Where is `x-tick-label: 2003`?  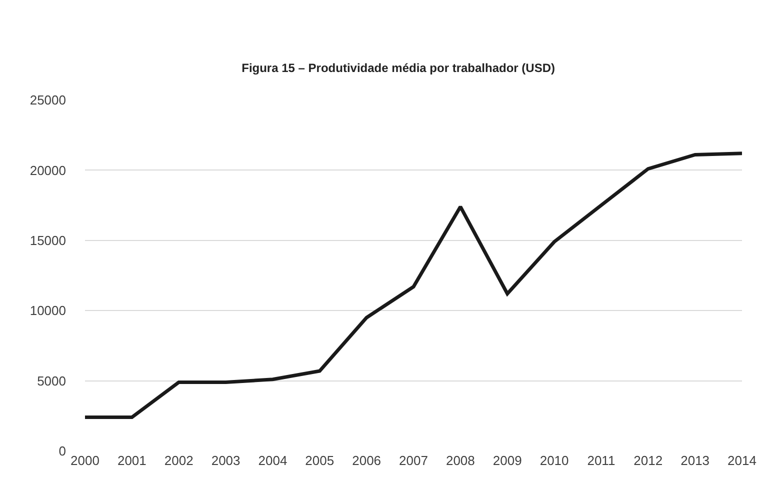 x-tick-label: 2003 is located at coordinates (225, 460).